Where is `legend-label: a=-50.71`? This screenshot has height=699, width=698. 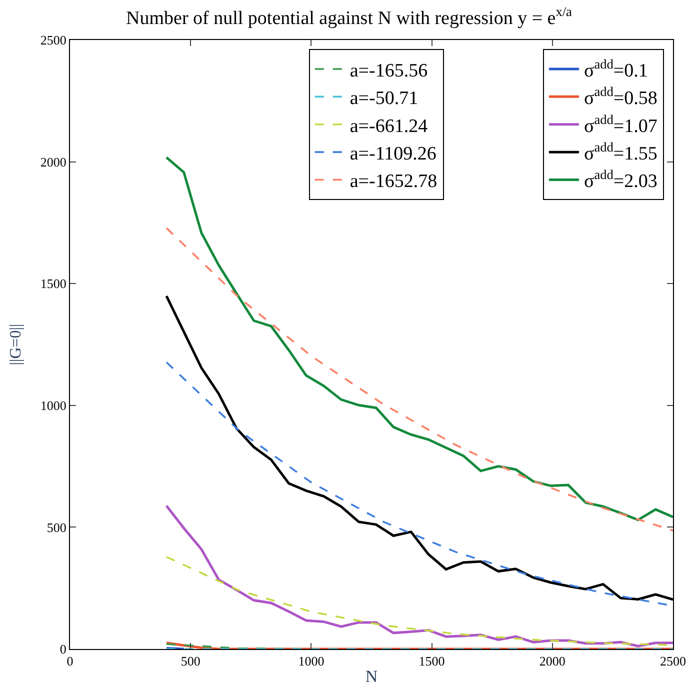 legend-label: a=-50.71 is located at coordinates (384, 99).